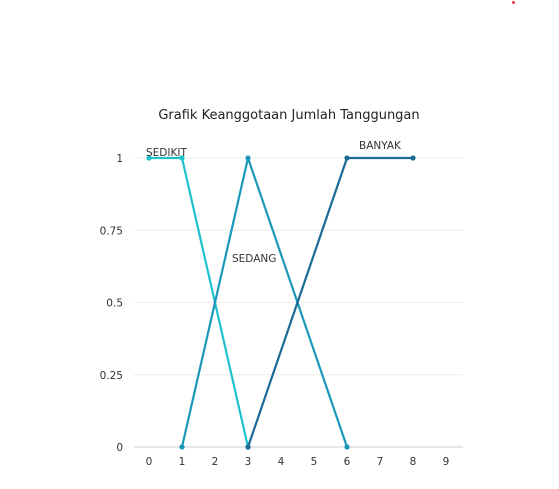 The image size is (559, 489). I want to click on y-tick-label: 0.5, so click(114, 304).